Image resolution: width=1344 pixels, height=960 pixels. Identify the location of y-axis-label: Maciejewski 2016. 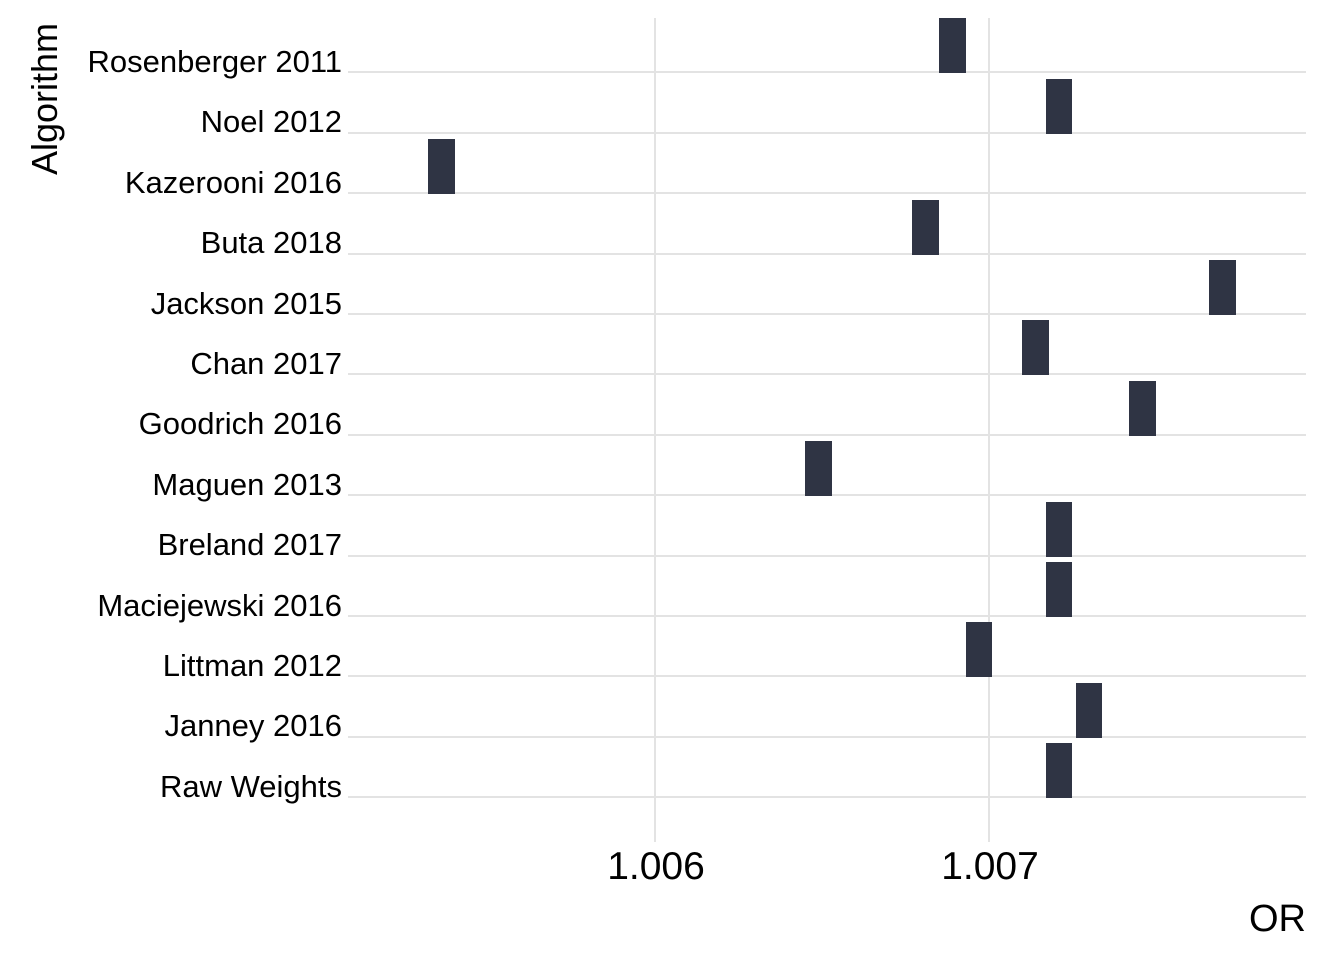
(219, 605).